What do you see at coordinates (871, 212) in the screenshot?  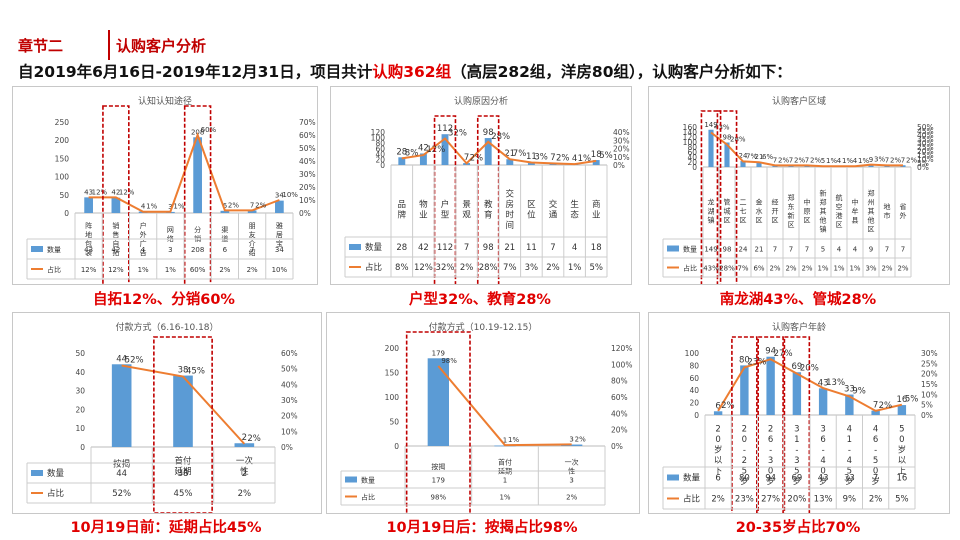 I see `category-label: 其` at bounding box center [871, 212].